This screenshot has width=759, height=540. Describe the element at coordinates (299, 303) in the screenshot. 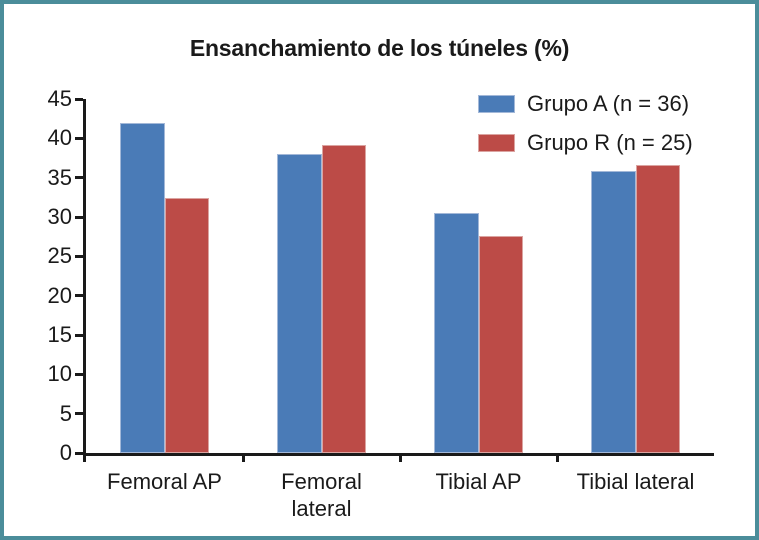

I see `bar-grupo-a-femoral-lateral` at that location.